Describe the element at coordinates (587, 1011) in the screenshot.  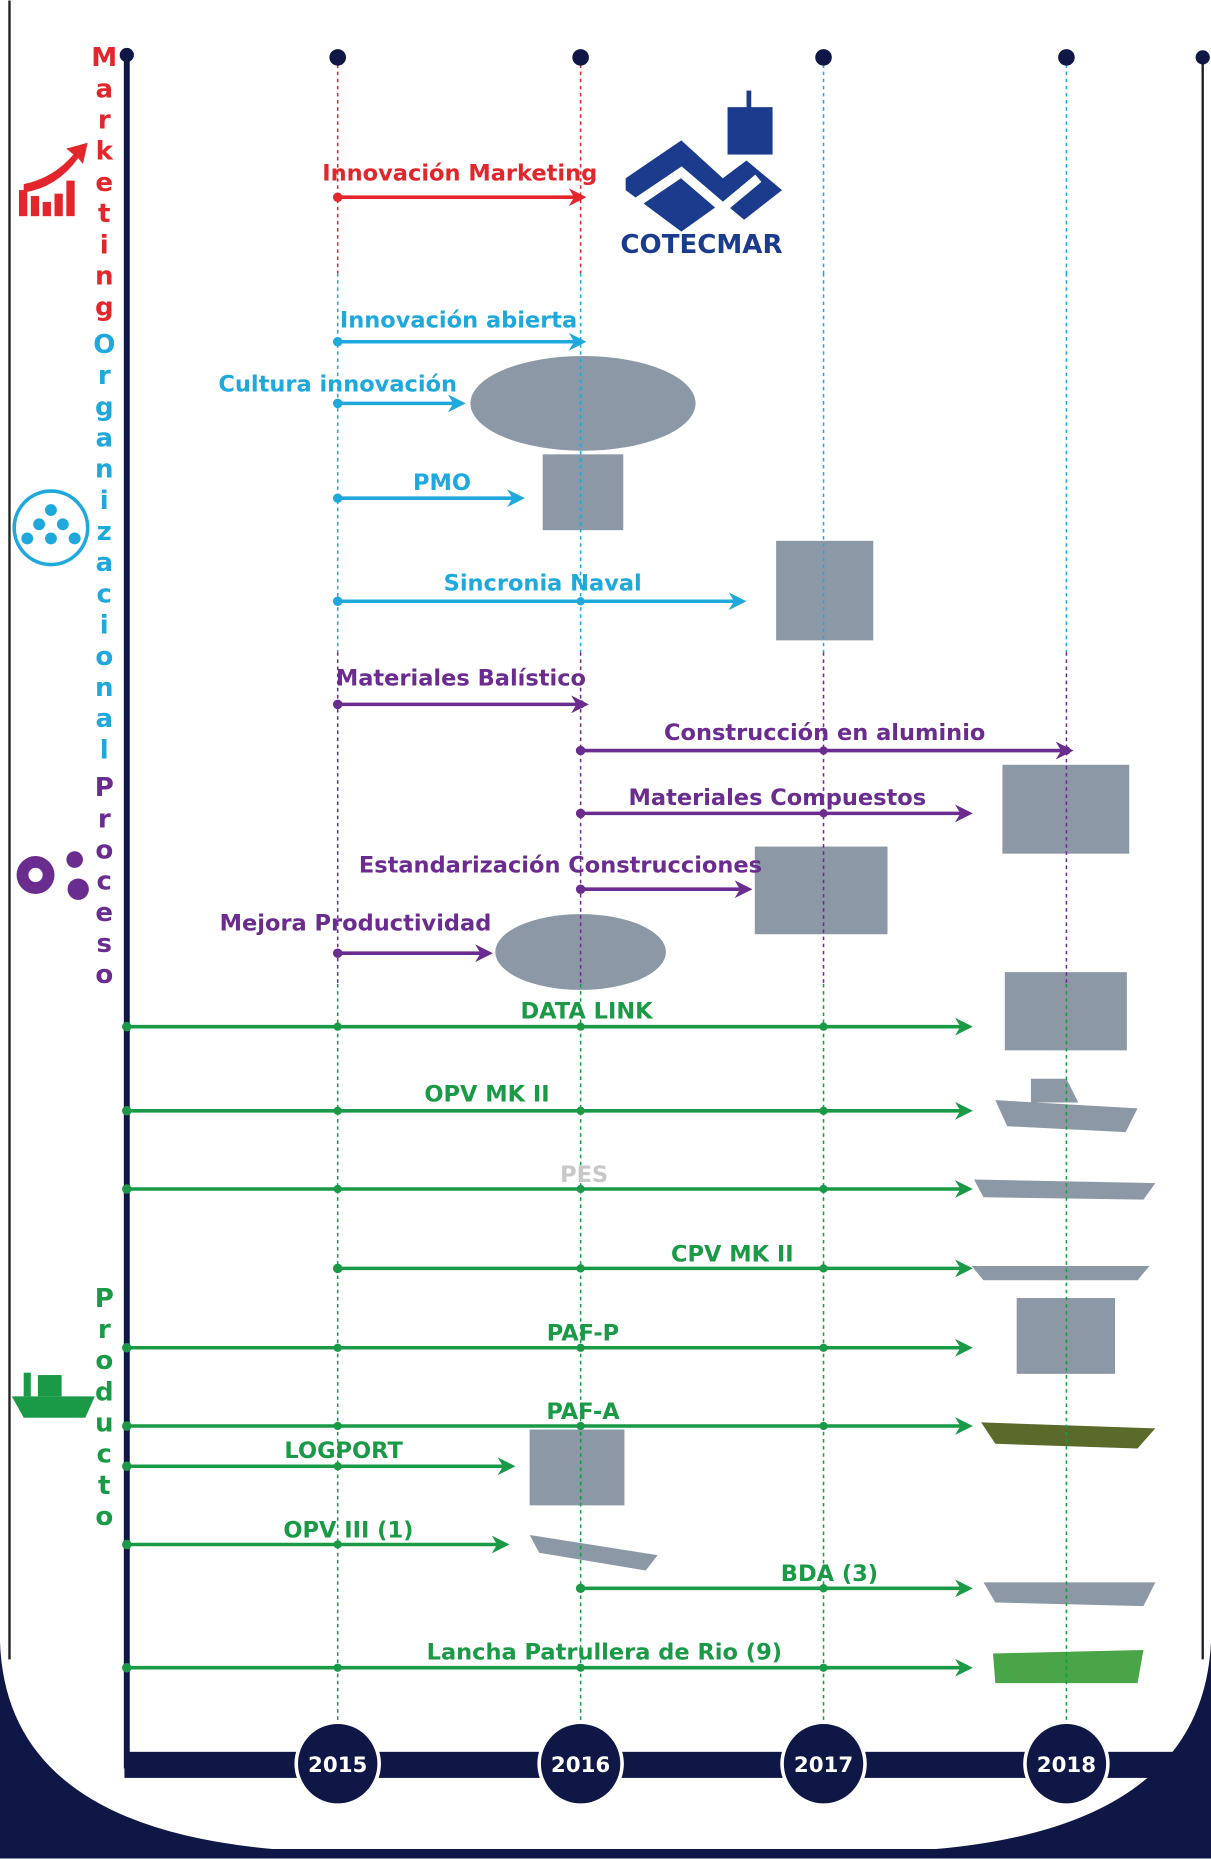
I see `item-label: DATA LINK` at that location.